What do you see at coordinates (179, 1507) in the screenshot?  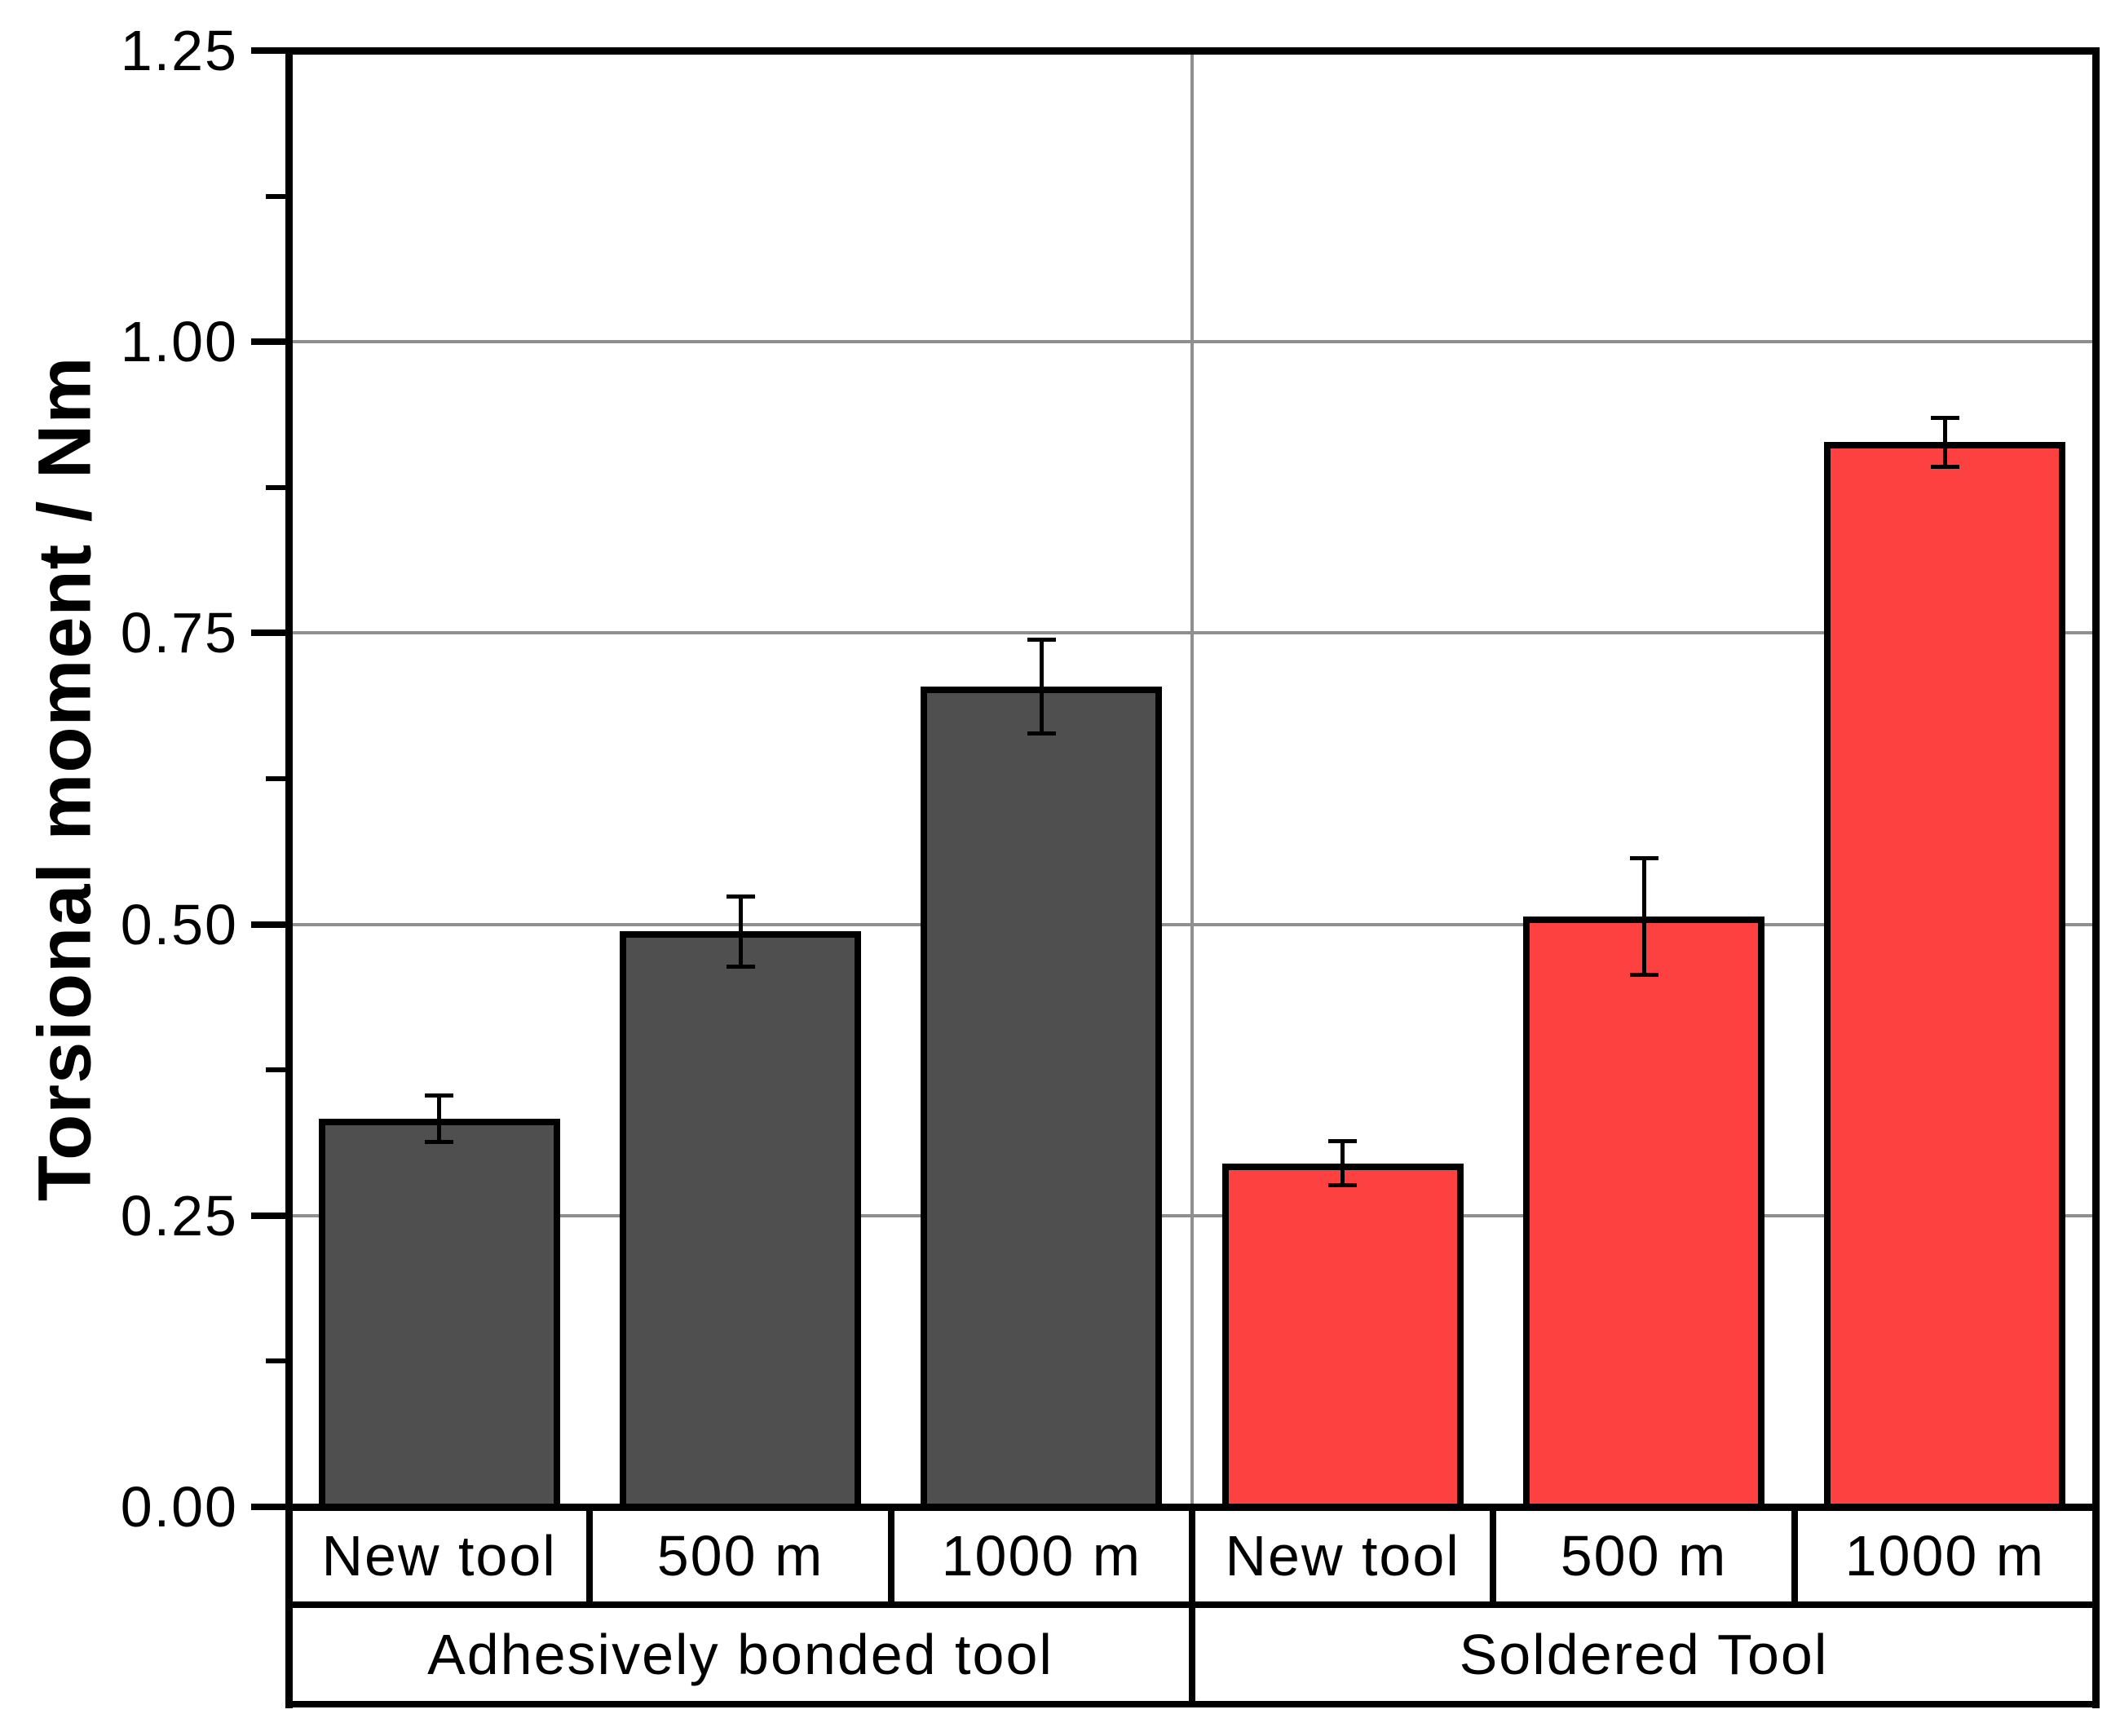 I see `y-tick-label: 0.00` at bounding box center [179, 1507].